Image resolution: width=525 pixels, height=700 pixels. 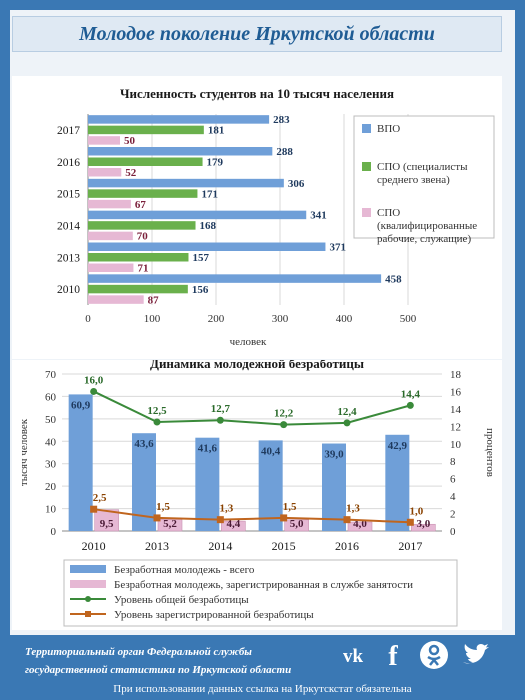 What do you see at coordinates (422, 173) in the screenshot?
I see `legend-label: СПО (специалисты среднего звена)` at bounding box center [422, 173].